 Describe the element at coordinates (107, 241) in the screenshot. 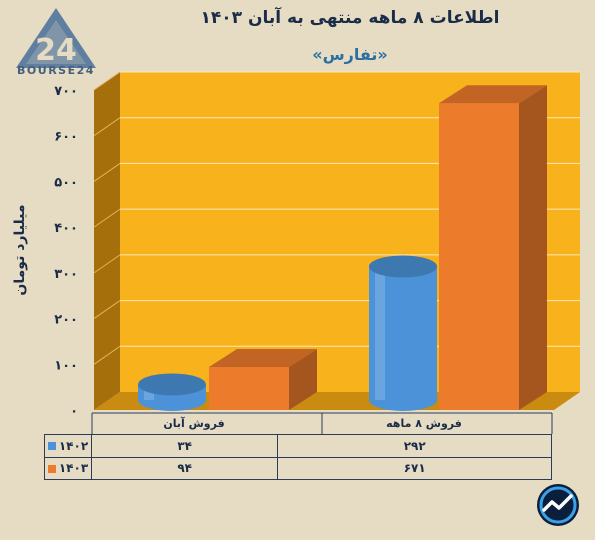

I see `plot-side-wall` at that location.